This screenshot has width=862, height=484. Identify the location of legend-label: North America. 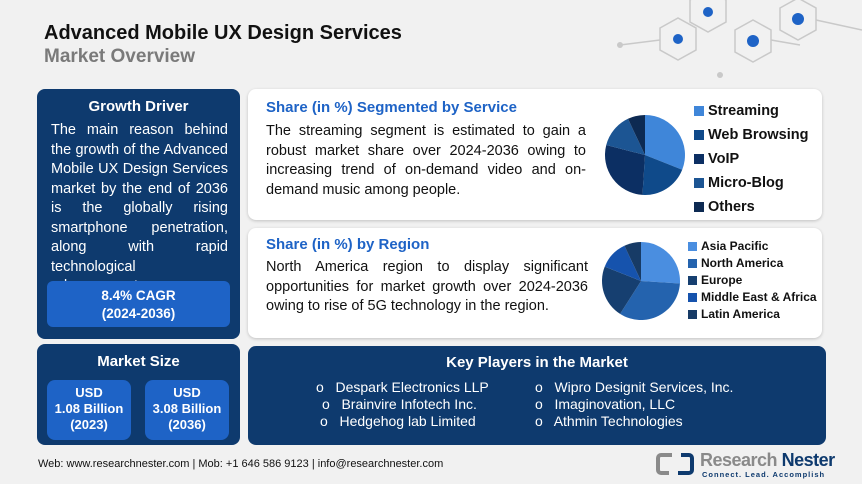
(742, 263).